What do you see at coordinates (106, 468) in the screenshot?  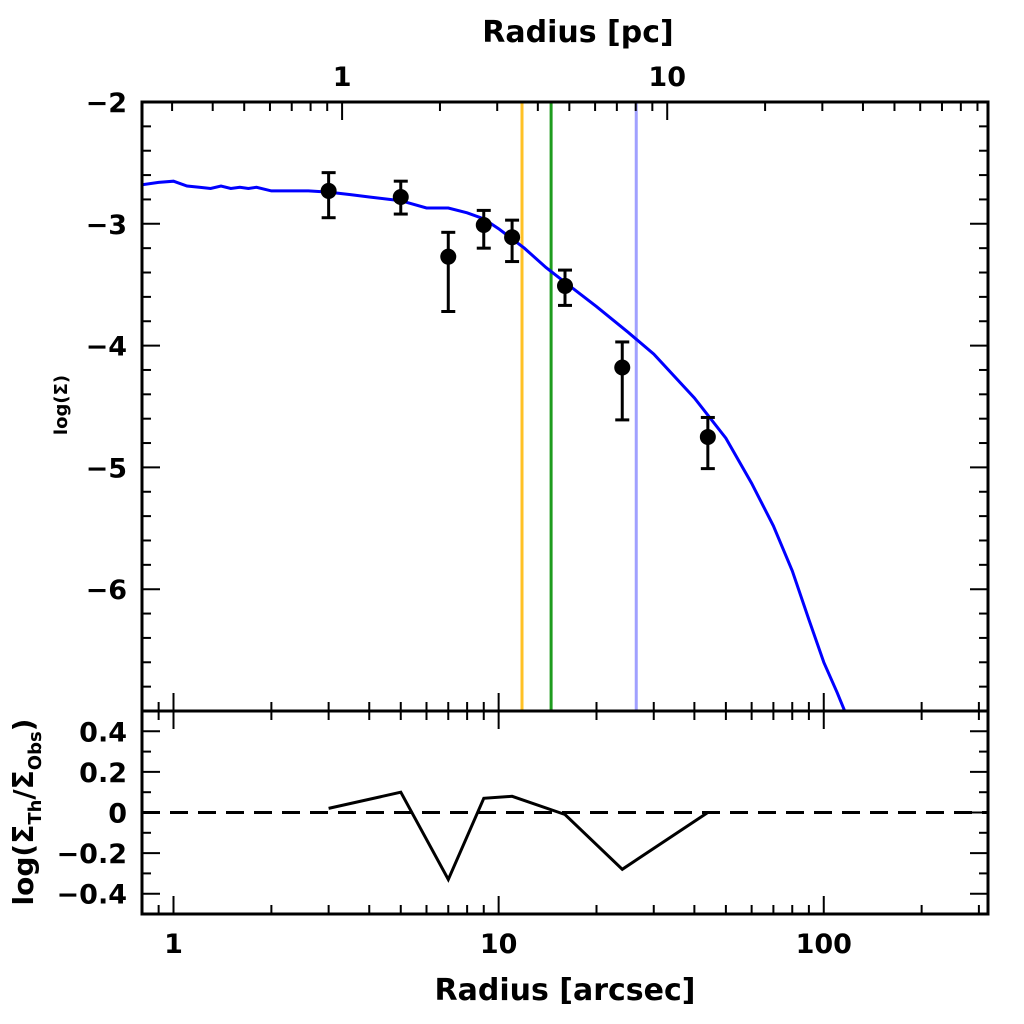 I see `y-tick-label: −5` at bounding box center [106, 468].